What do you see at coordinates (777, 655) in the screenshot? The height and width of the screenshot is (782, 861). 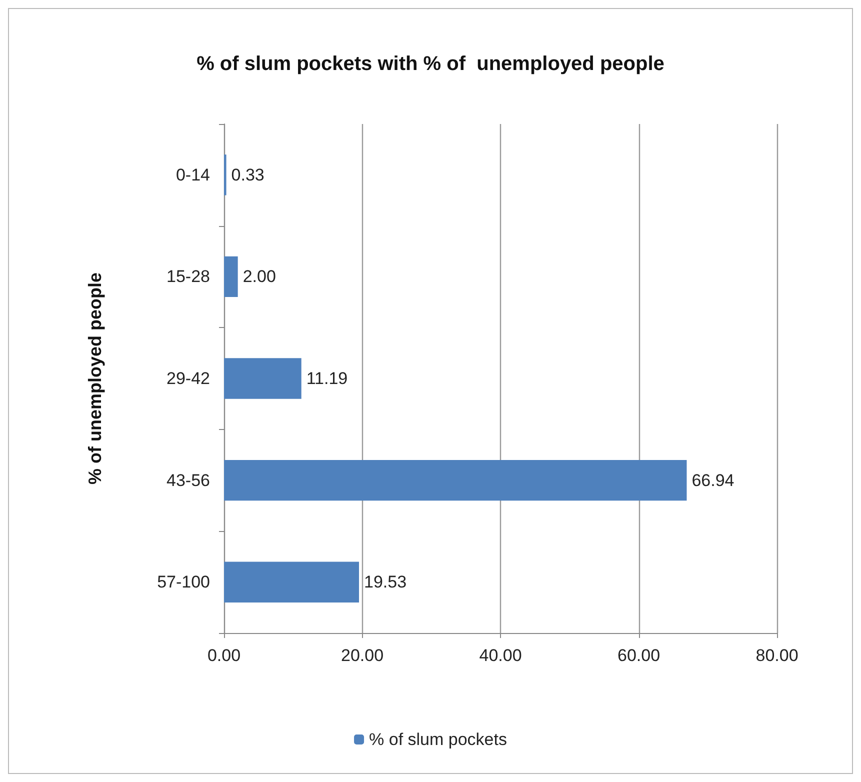 I see `x-tick-label: 80.00` at bounding box center [777, 655].